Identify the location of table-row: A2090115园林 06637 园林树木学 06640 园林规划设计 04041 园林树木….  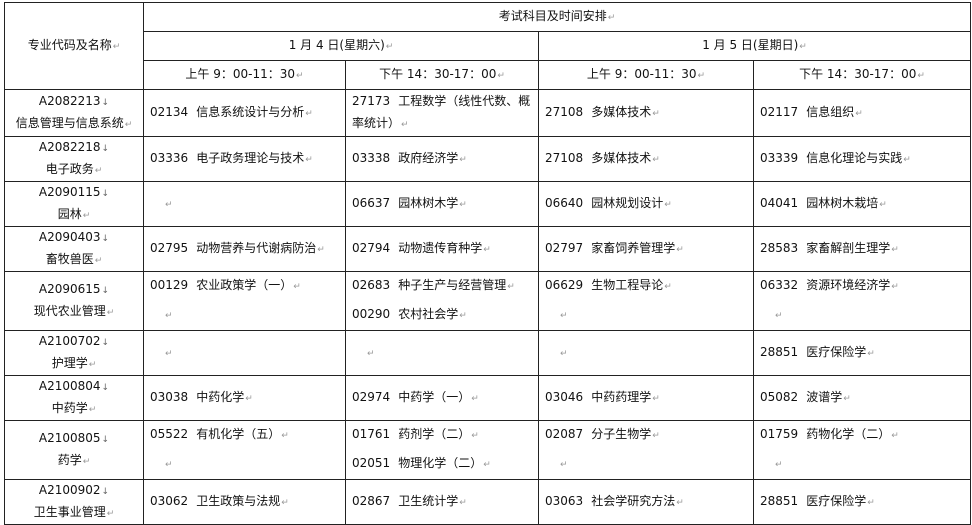
(487, 204).